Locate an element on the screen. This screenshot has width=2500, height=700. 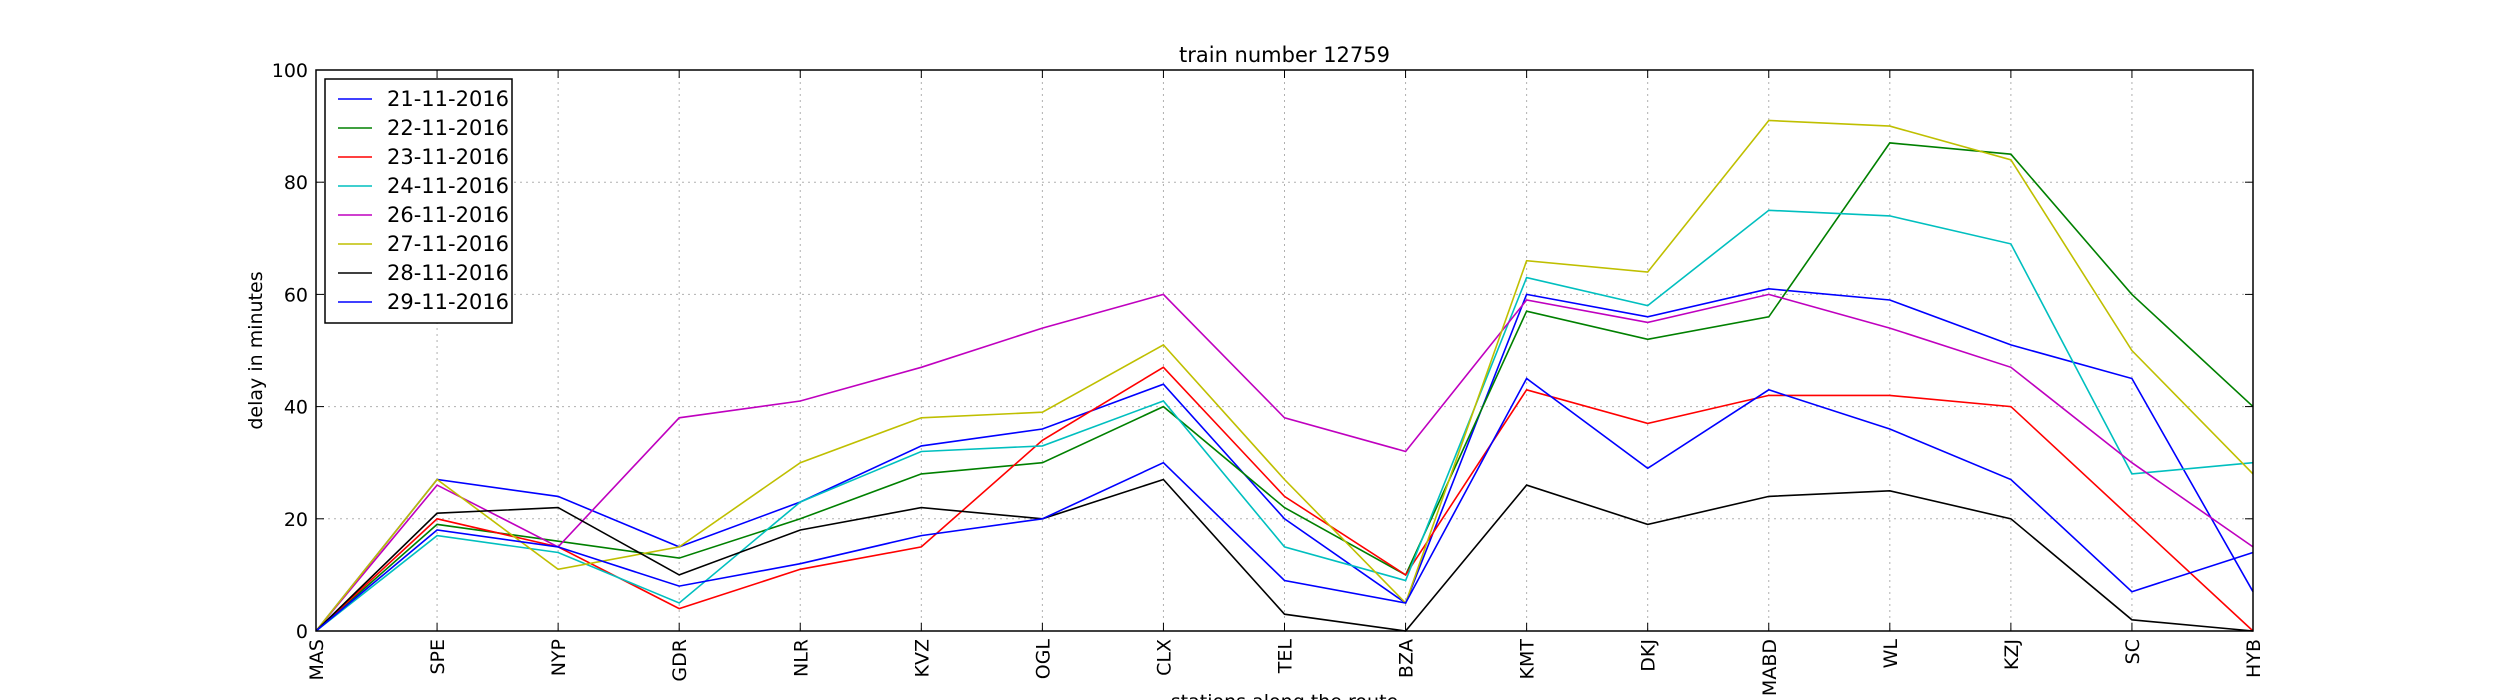
y-tick-label: 80 is located at coordinates (296, 183).